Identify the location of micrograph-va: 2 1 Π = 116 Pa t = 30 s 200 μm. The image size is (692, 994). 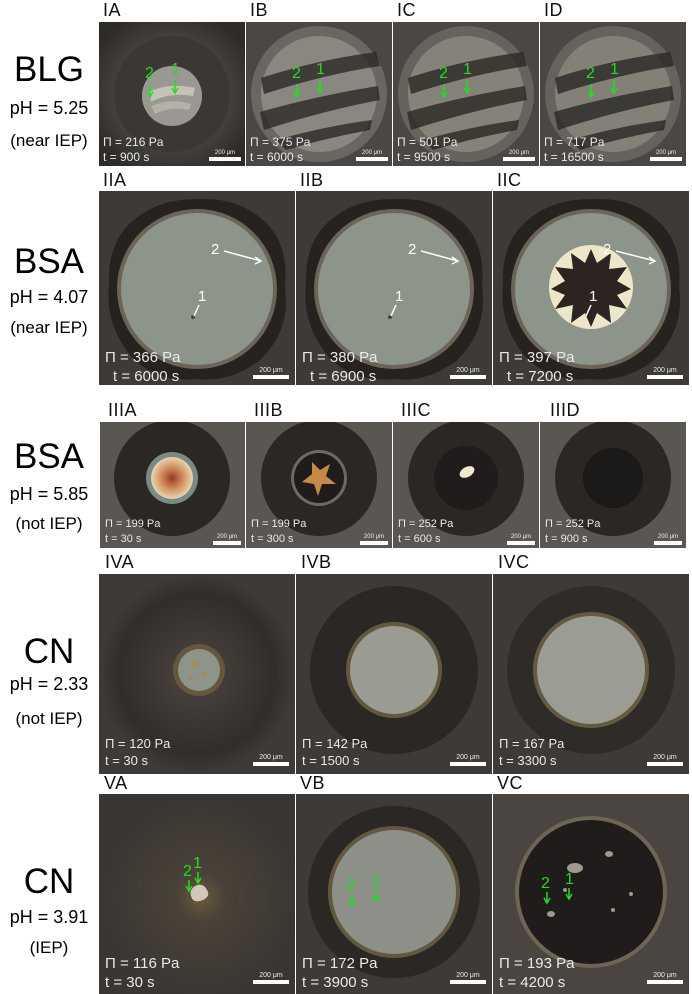
(197, 894).